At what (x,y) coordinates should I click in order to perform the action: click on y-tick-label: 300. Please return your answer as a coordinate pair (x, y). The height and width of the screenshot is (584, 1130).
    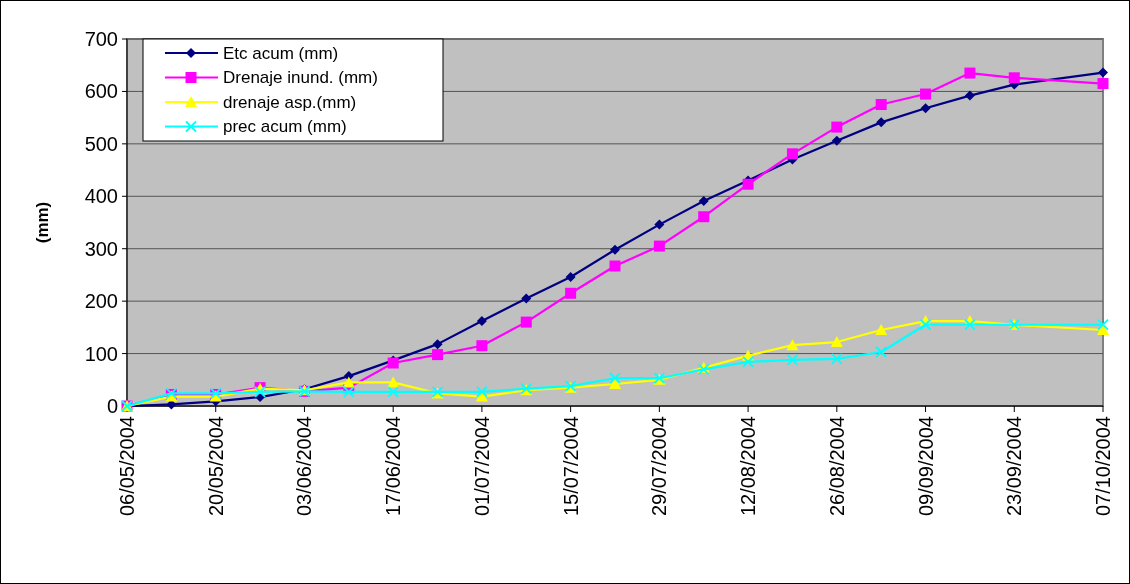
    Looking at the image, I should click on (101, 248).